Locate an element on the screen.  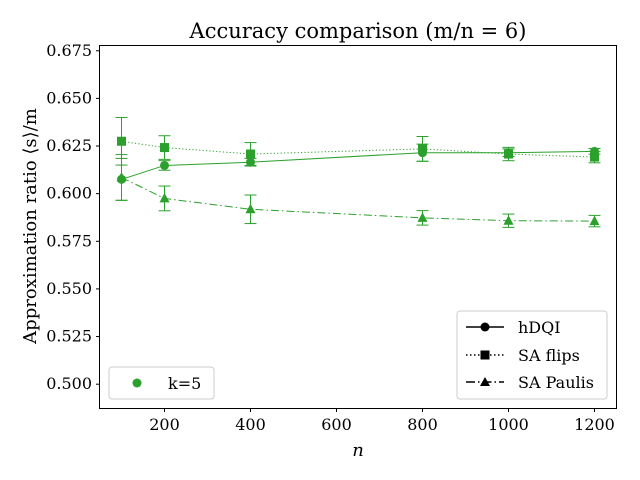
y-tick-label: 0.575 is located at coordinates (69, 240).